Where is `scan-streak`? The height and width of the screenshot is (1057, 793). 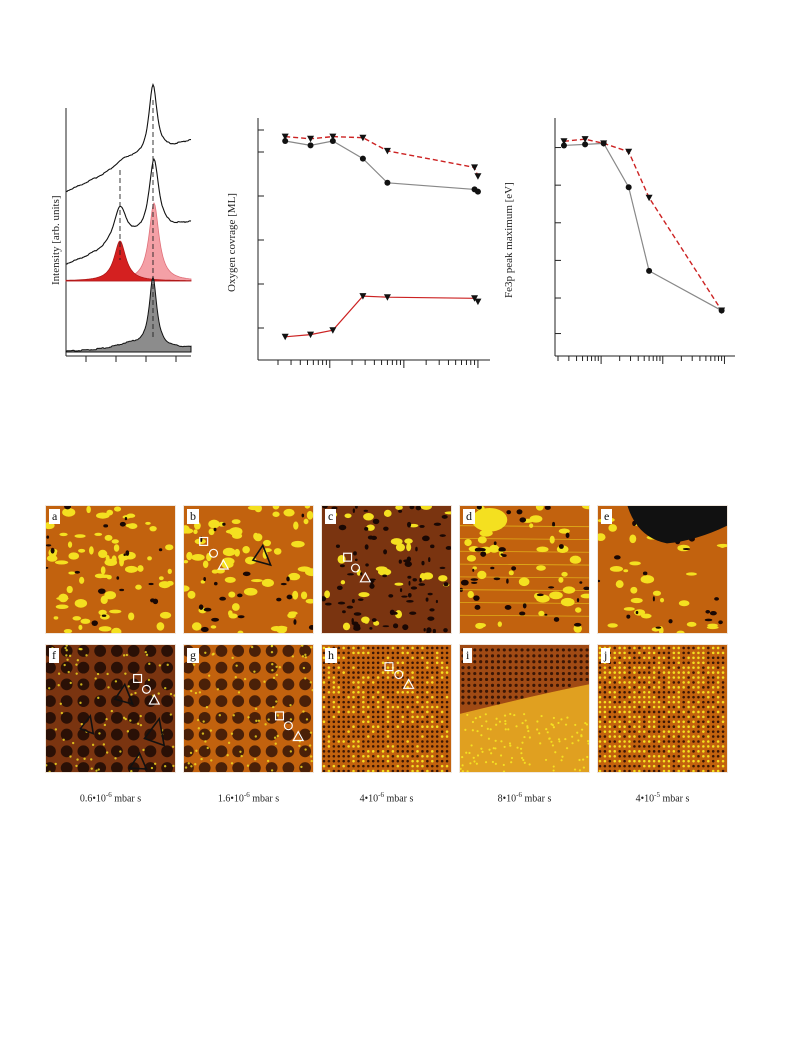 scan-streak is located at coordinates (524, 539).